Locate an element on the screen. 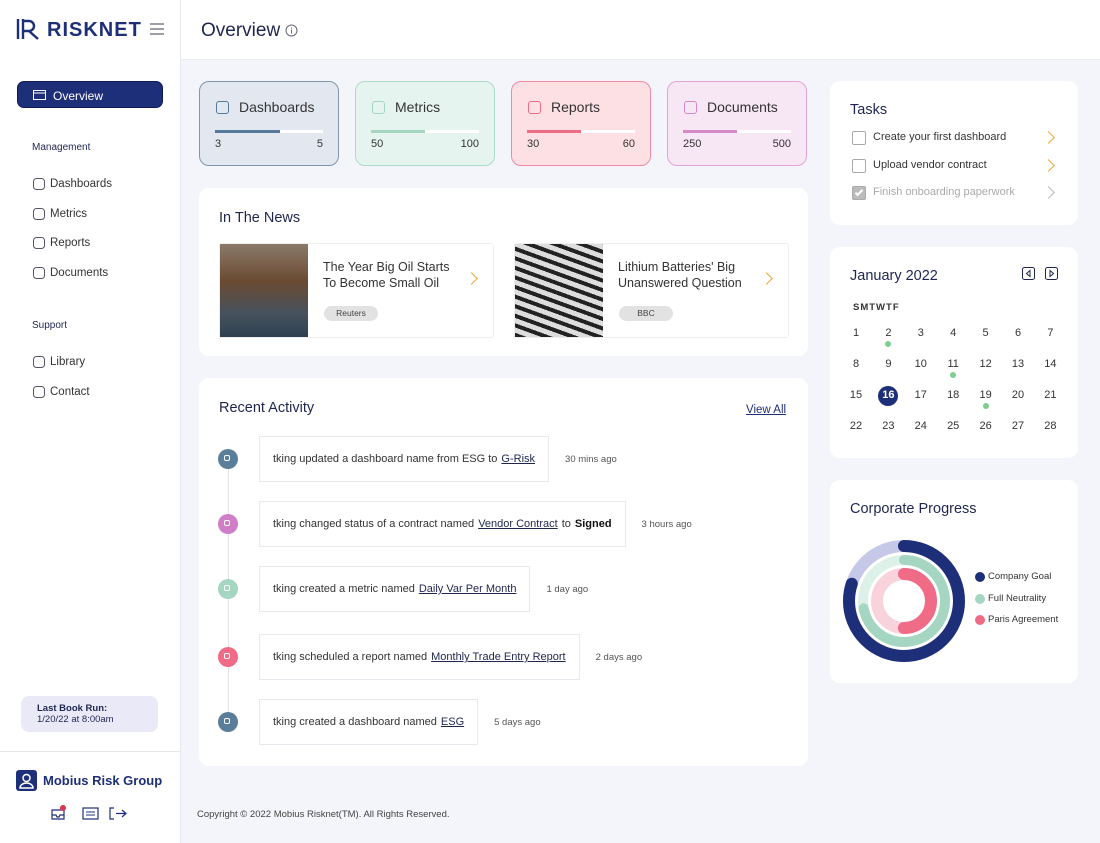  stat-title: Documents is located at coordinates (742, 107).